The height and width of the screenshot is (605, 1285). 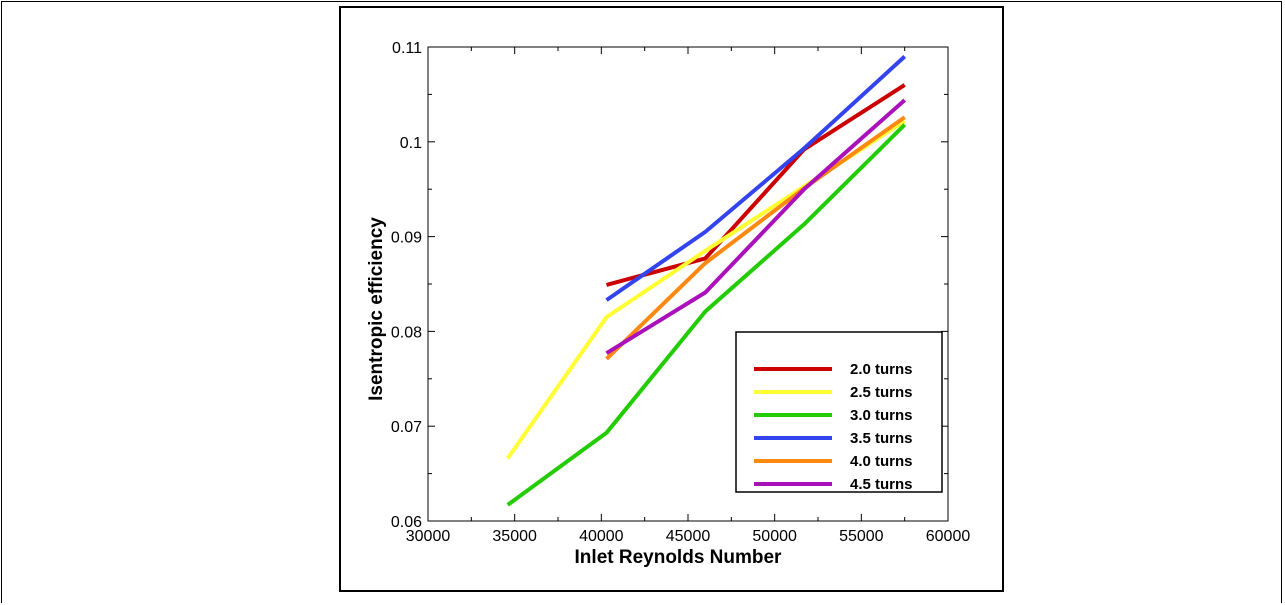 What do you see at coordinates (407, 48) in the screenshot?
I see `y-tick-label: 0.11` at bounding box center [407, 48].